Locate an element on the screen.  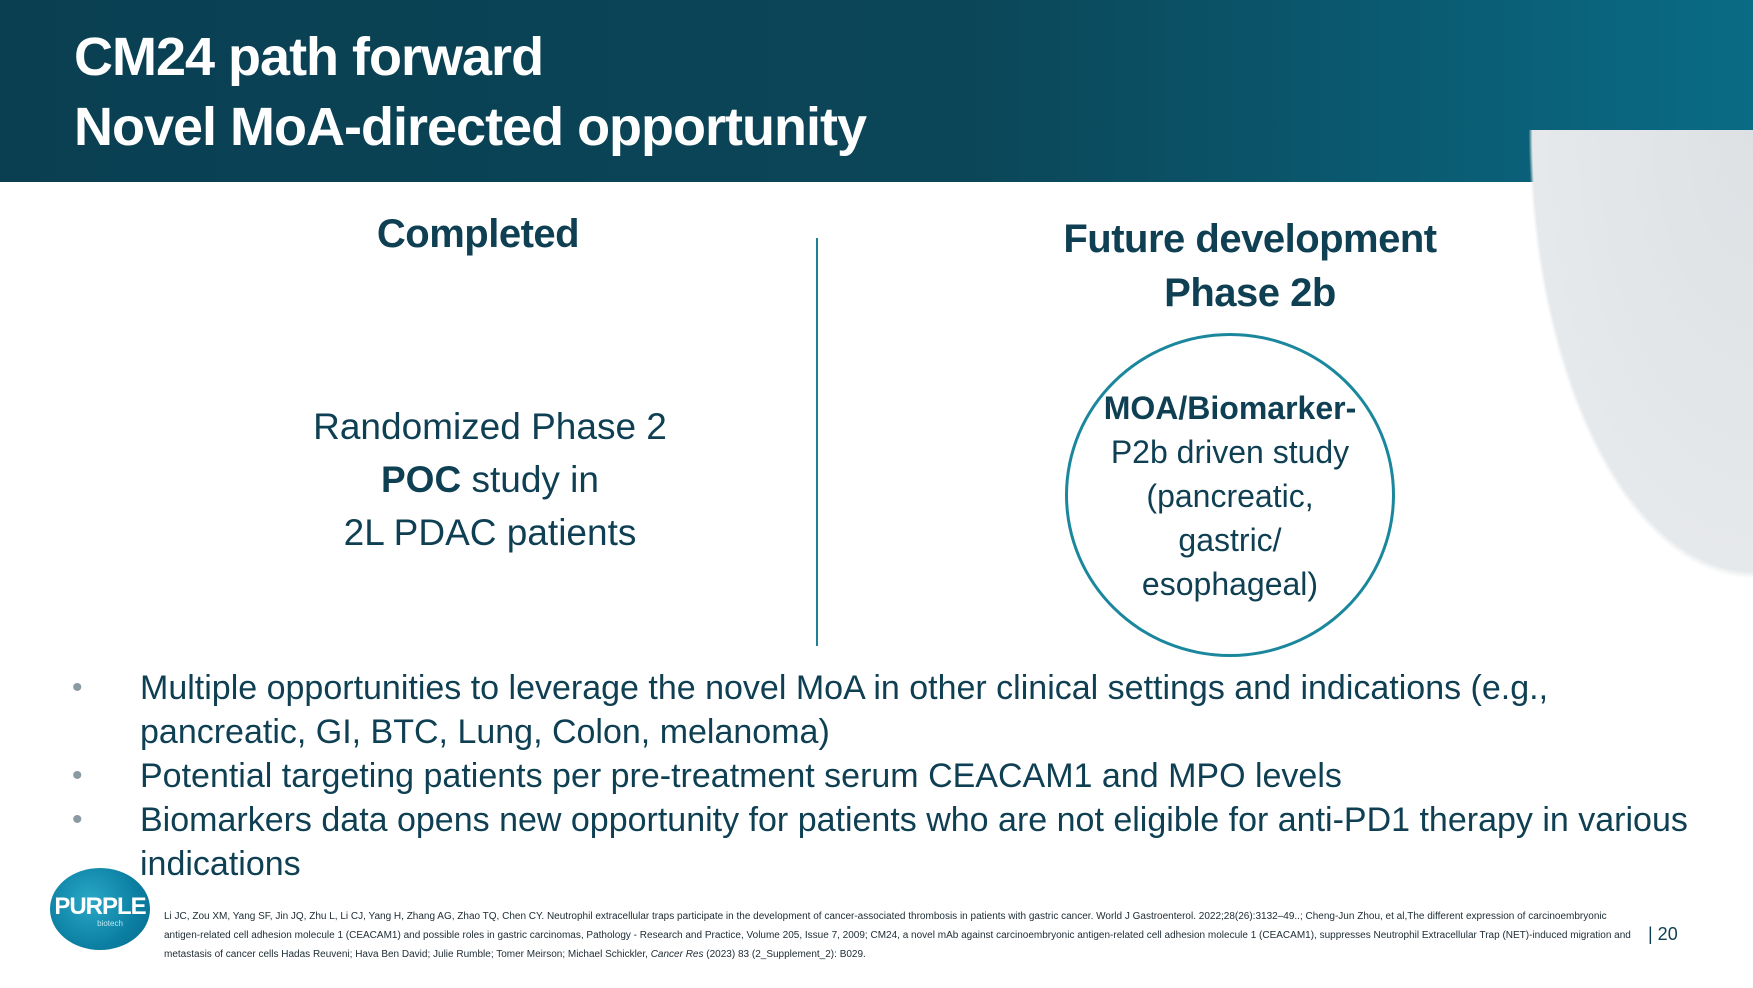
phase2b-circle is located at coordinates (1230, 495).